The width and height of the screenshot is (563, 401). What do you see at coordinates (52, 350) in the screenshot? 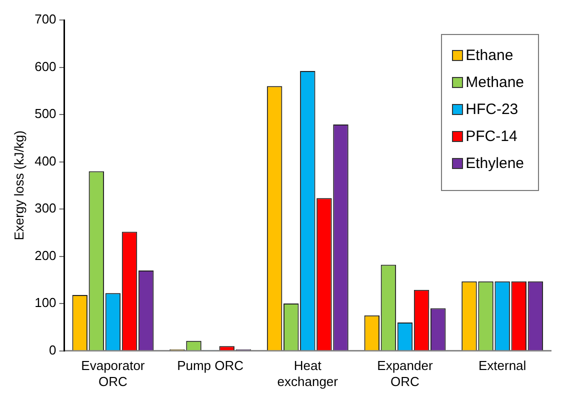
I see `y-tick-label: 0` at bounding box center [52, 350].